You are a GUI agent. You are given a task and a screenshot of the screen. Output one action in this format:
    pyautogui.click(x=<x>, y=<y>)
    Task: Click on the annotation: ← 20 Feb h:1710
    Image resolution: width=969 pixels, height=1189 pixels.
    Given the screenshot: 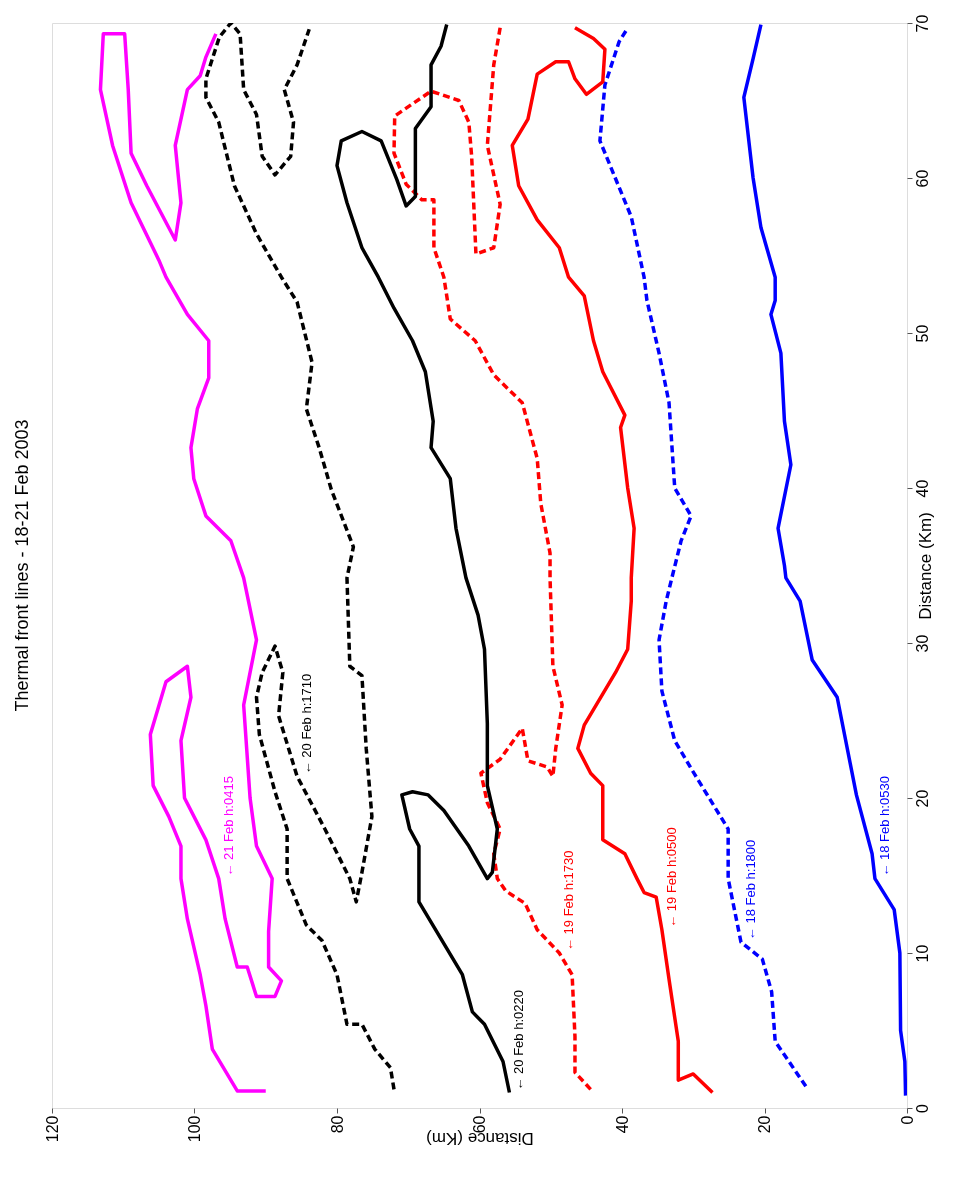 What is the action you would take?
    pyautogui.click(x=307, y=724)
    